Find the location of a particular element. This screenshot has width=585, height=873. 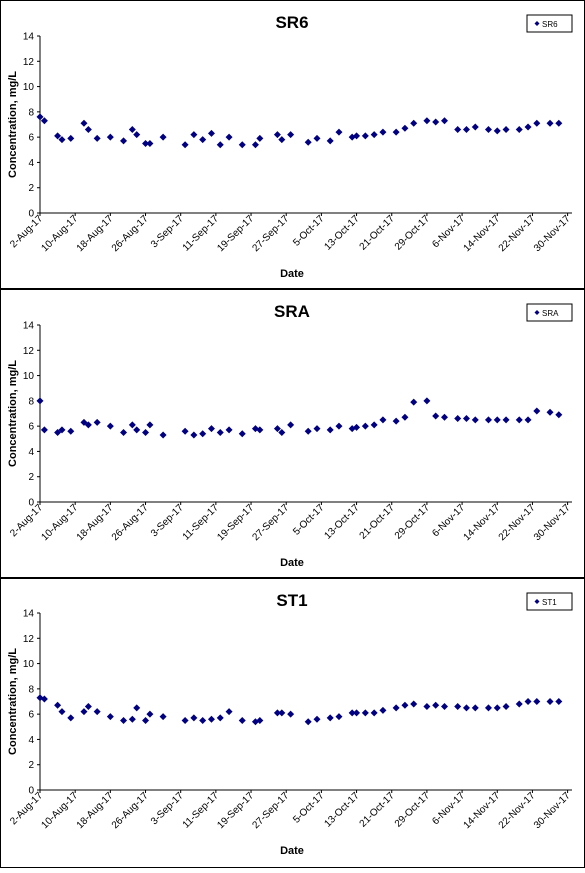

y-tick-label: 12 is located at coordinates (29, 62).